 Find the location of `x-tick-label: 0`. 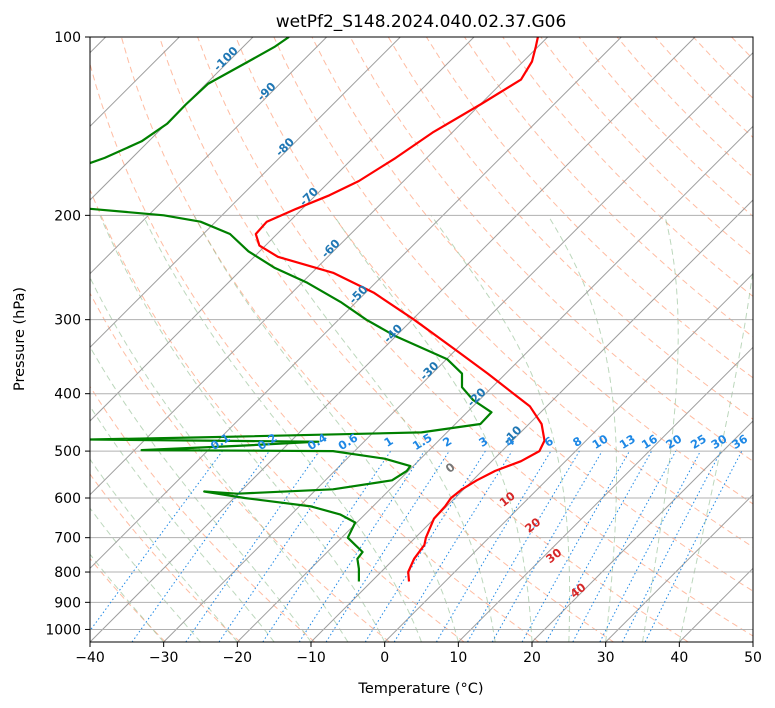

x-tick-label: 0 is located at coordinates (384, 658).